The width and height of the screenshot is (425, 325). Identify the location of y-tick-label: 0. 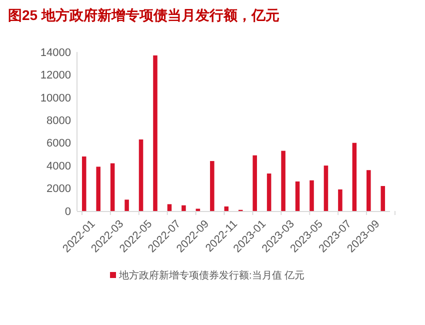
(67, 212).